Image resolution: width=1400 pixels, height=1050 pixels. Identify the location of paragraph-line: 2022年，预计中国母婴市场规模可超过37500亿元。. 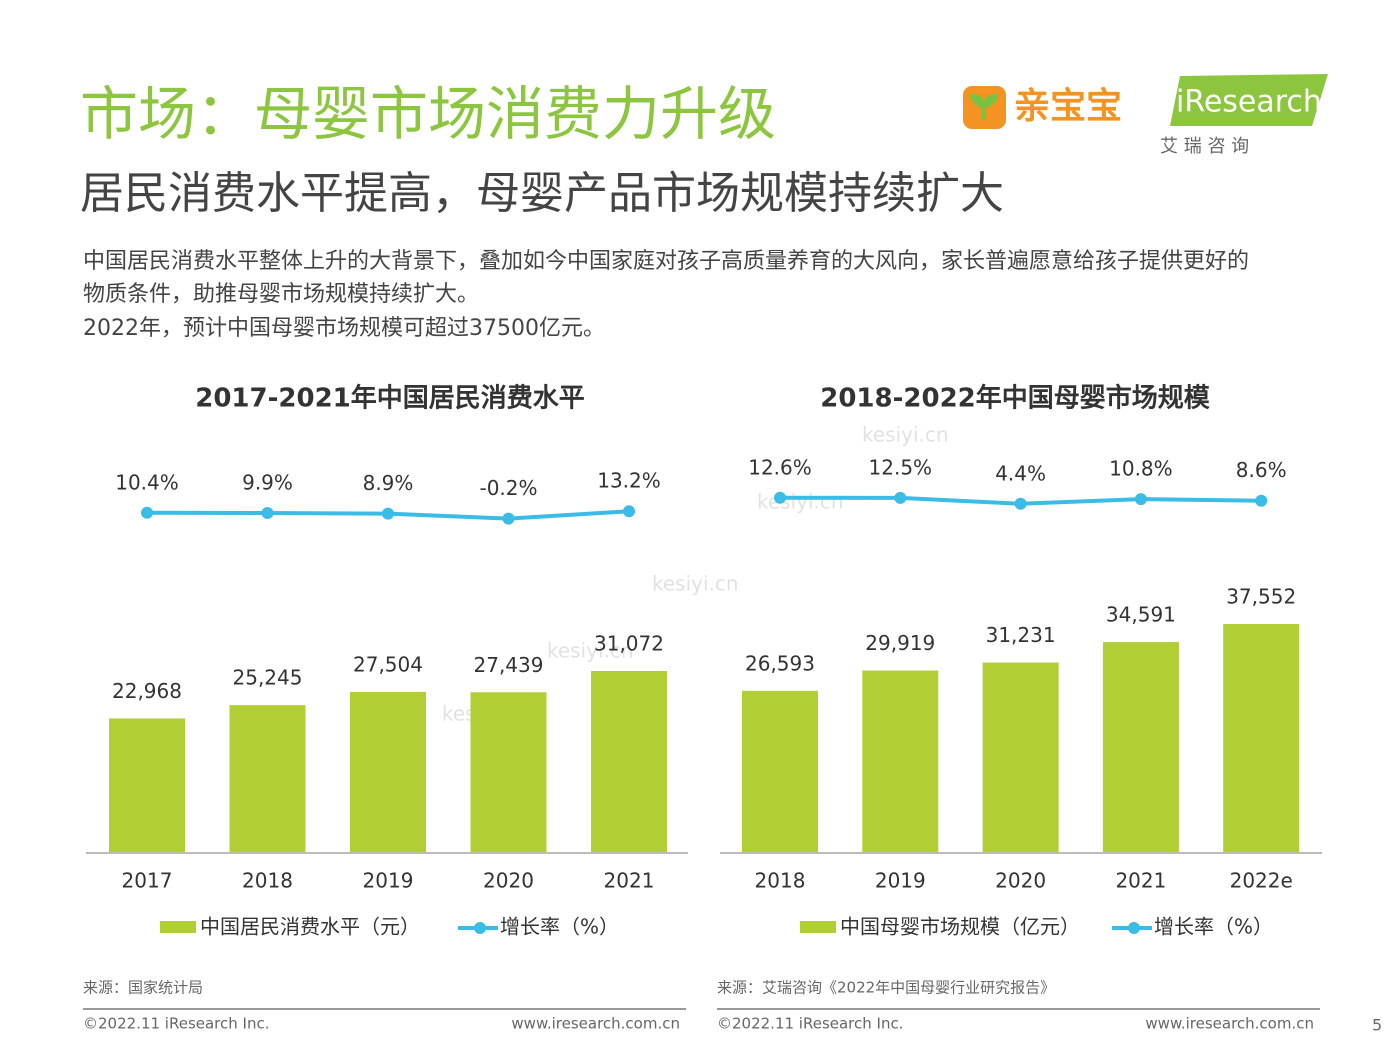
(344, 328).